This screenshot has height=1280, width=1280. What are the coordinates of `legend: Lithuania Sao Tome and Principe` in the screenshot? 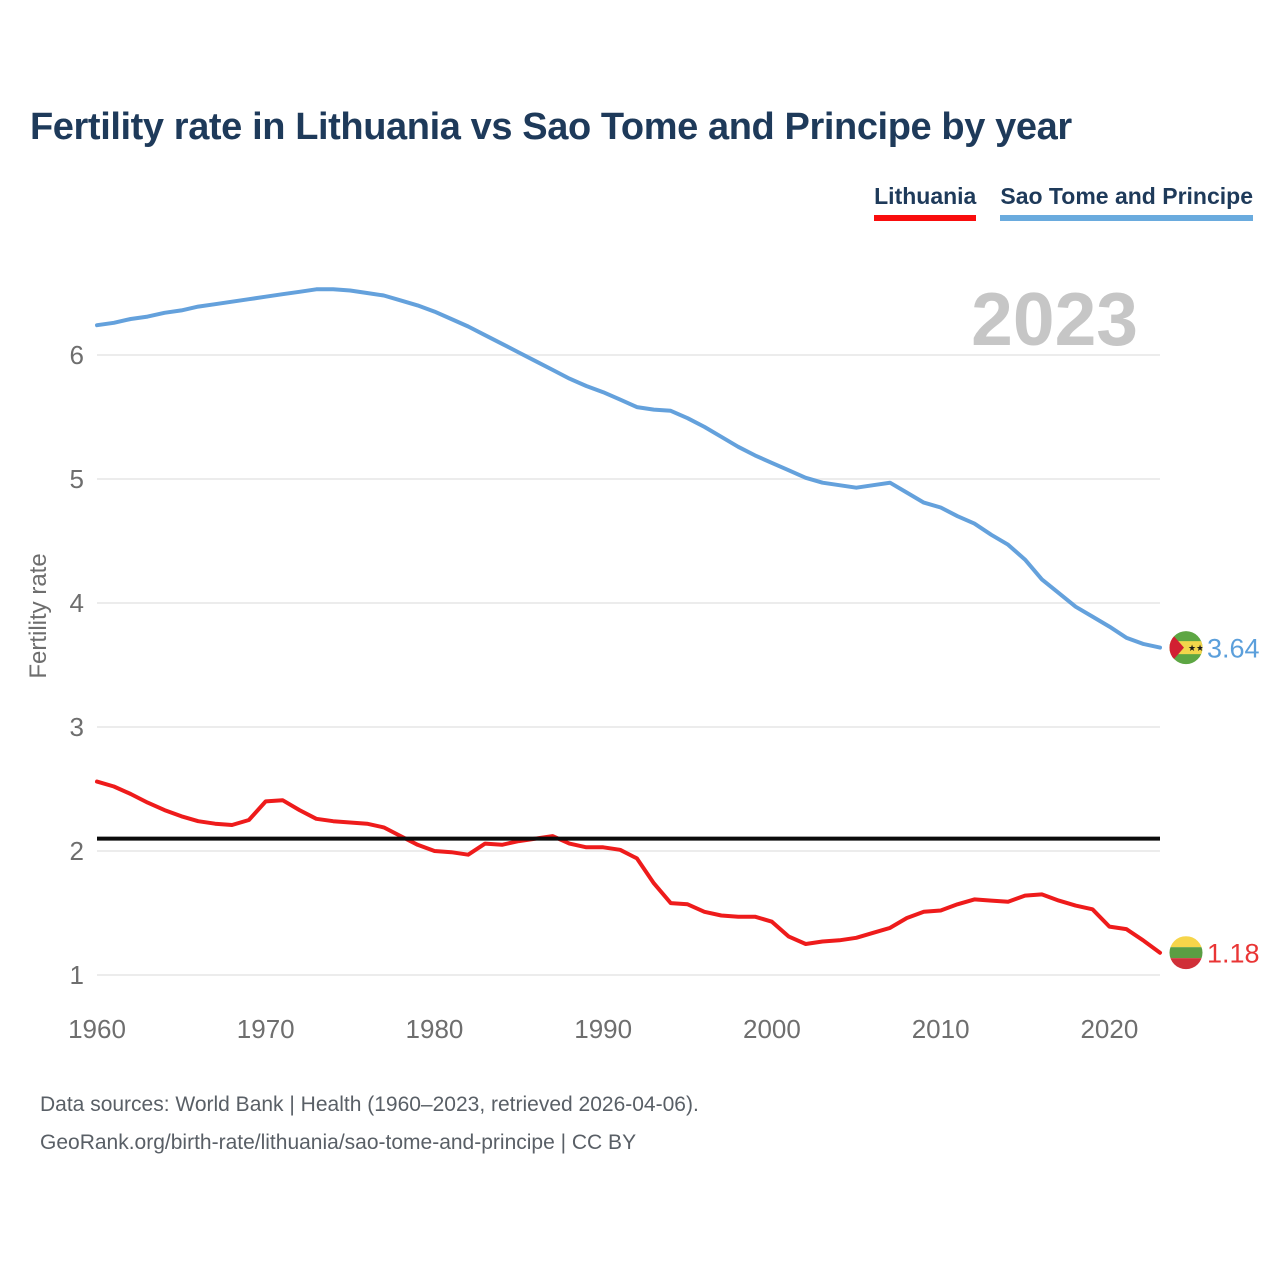 It's located at (1063, 202).